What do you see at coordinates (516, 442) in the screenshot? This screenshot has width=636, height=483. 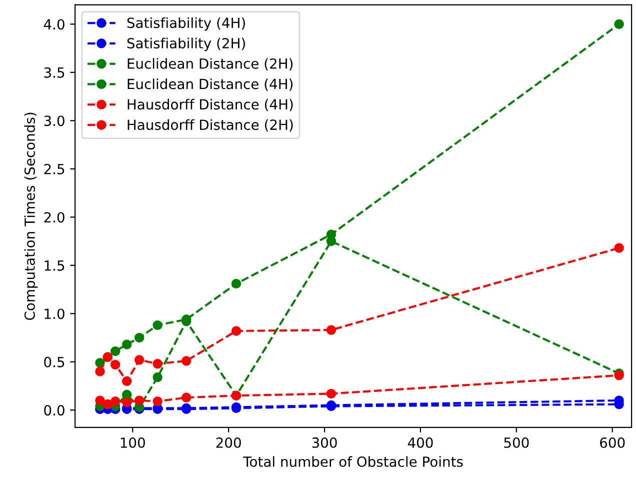 I see `x-tick-label: 500` at bounding box center [516, 442].